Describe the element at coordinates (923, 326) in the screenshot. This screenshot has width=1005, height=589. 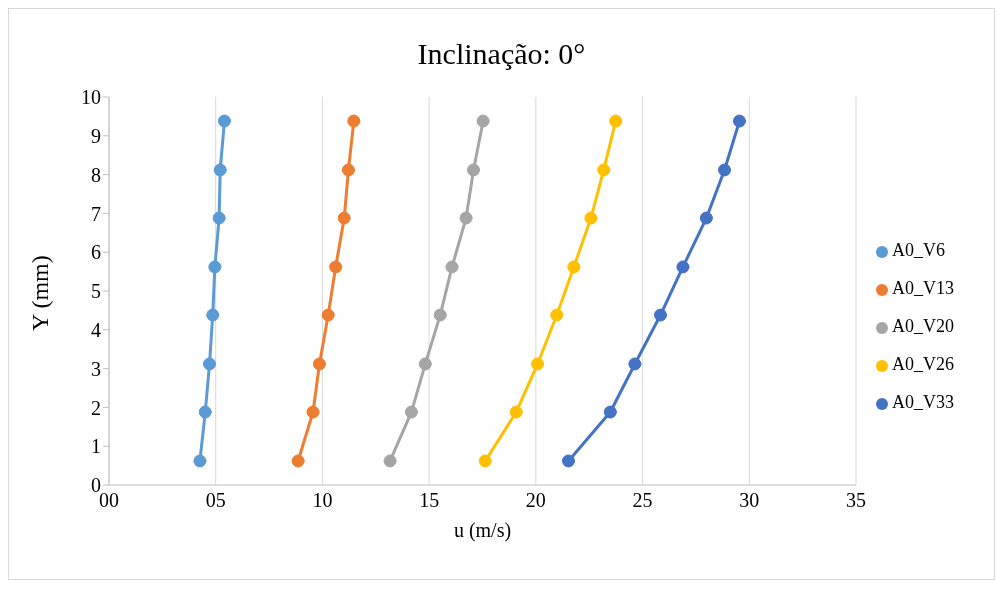
I see `legend-label: A0_V20` at that location.